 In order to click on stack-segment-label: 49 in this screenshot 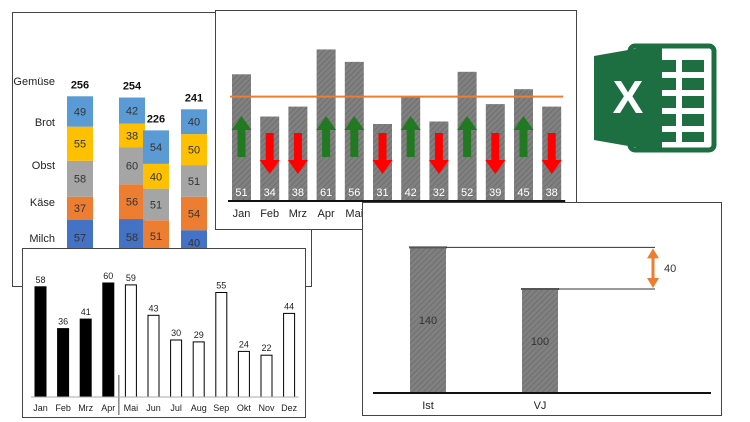, I will do `click(80, 112)`.